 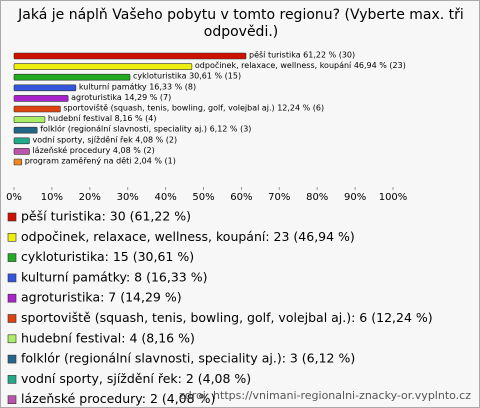 What do you see at coordinates (187, 76) in the screenshot?
I see `value-label: cykloturistika 30,61 % (15)` at bounding box center [187, 76].